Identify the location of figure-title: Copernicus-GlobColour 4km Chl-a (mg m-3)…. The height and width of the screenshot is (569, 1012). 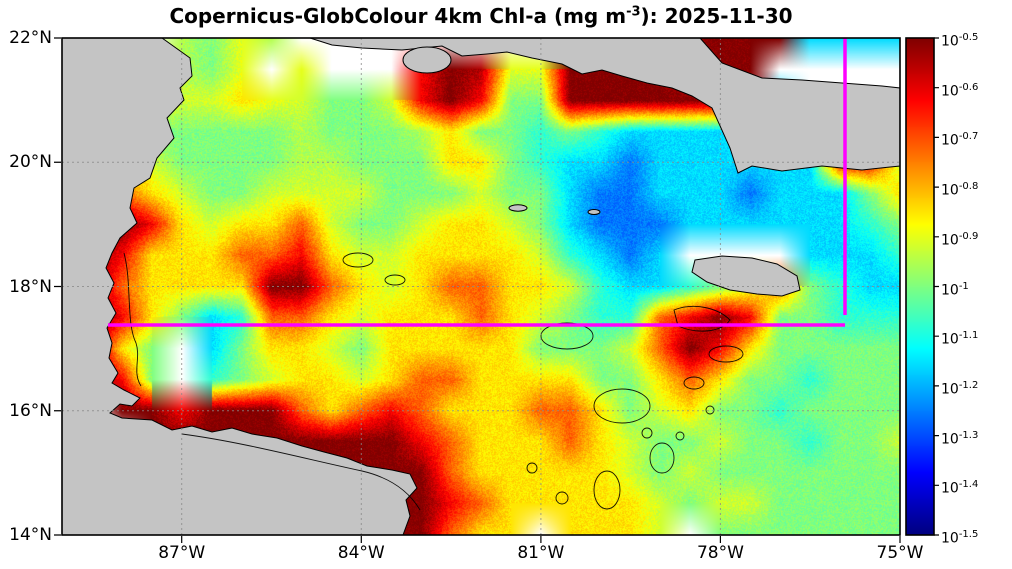
(481, 16).